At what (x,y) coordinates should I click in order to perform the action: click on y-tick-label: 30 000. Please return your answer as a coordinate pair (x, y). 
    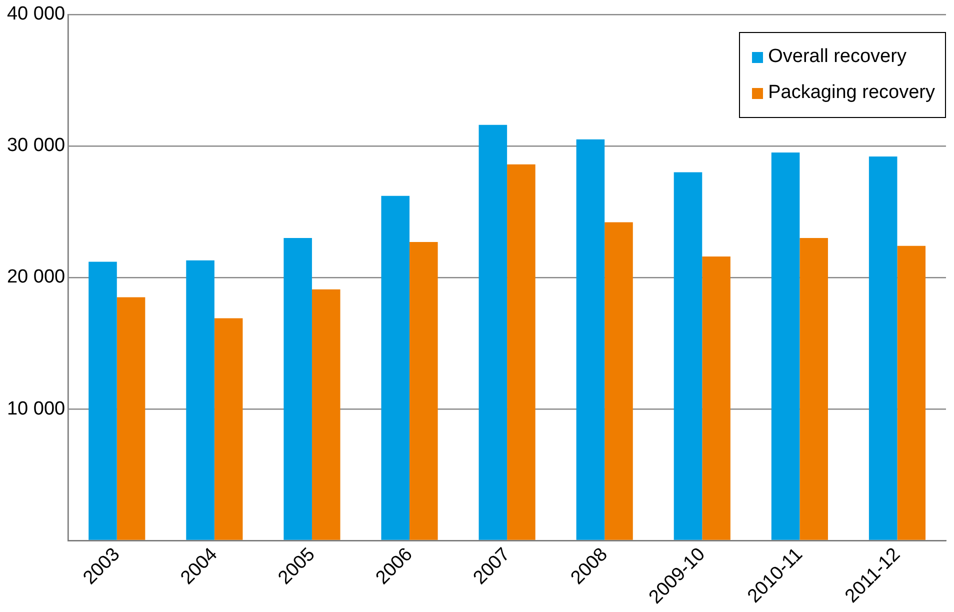
    Looking at the image, I should click on (36, 145).